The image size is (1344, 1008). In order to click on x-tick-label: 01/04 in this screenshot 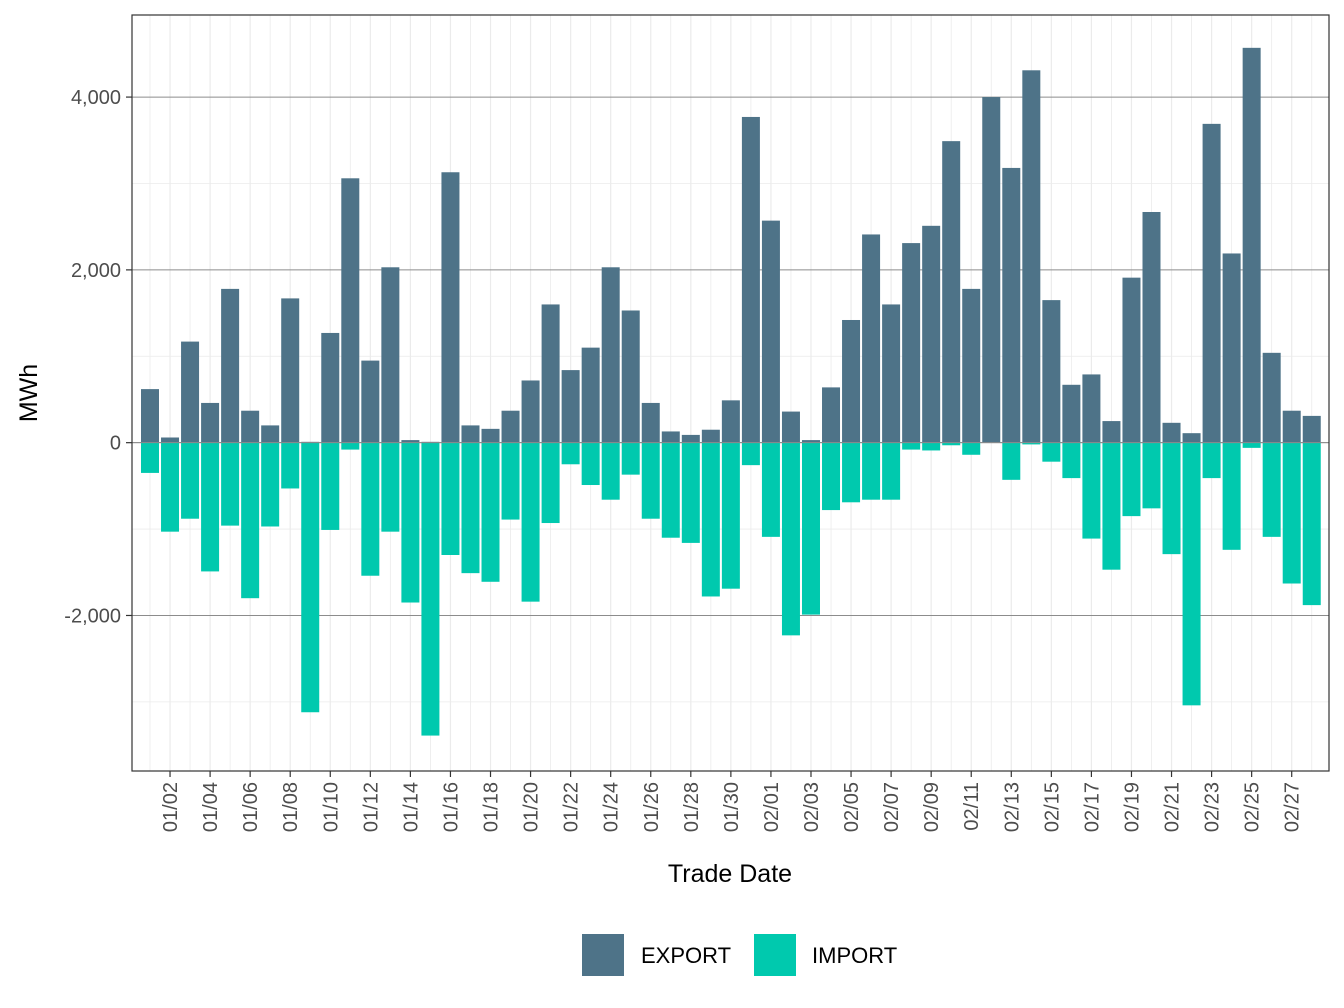, I will do `click(211, 807)`.